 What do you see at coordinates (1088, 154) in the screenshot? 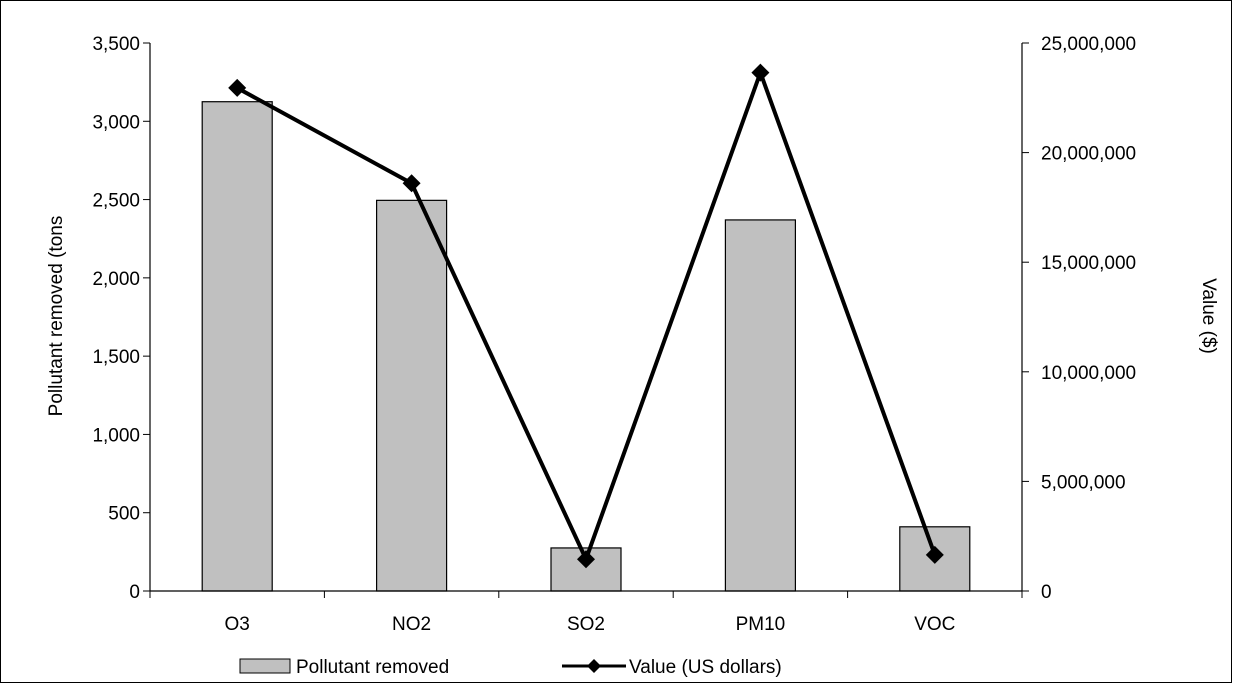
I see `y2-tick-label: 20,000,000` at bounding box center [1088, 154].